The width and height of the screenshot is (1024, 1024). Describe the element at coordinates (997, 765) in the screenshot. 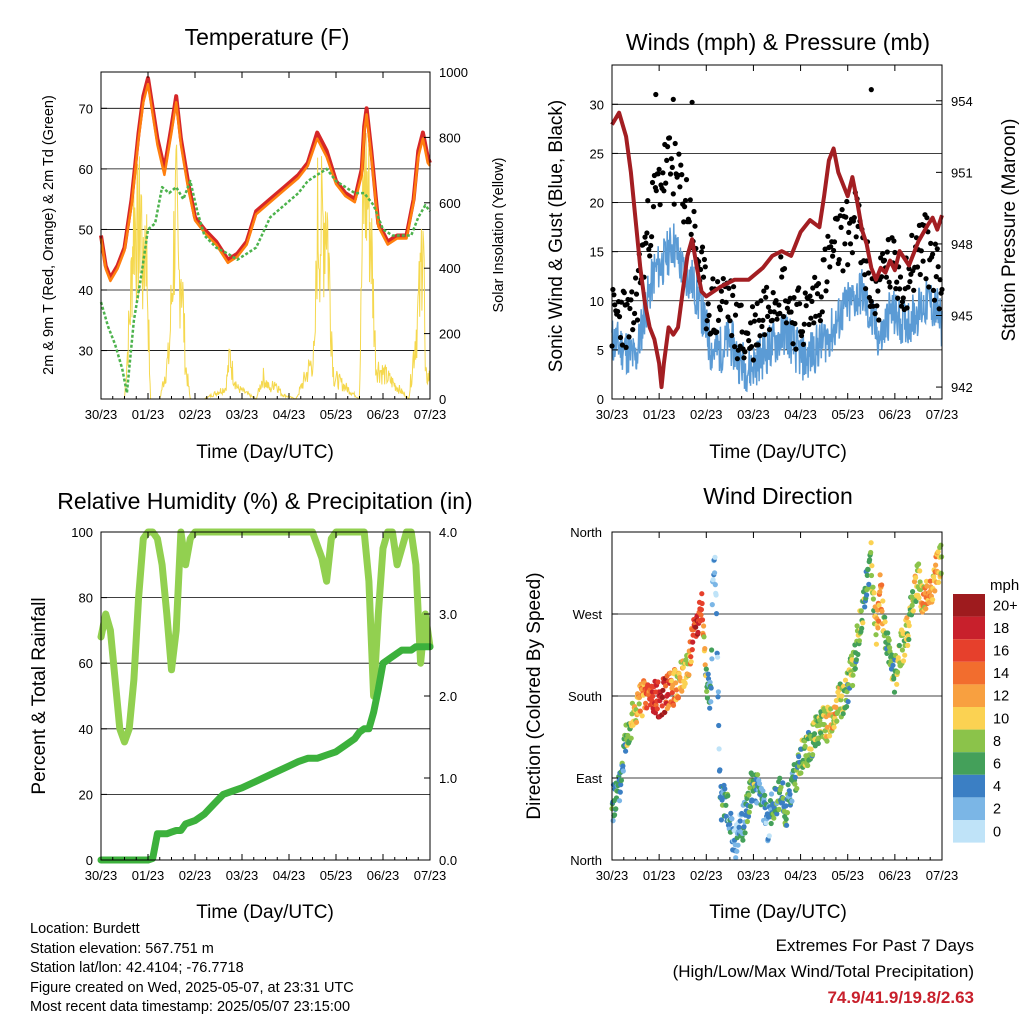

I see `colorbar-label: 6` at that location.